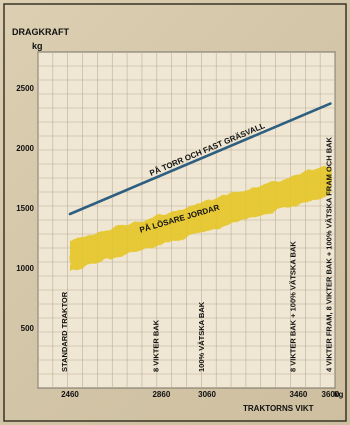 Image resolution: width=350 pixels, height=425 pixels. Describe the element at coordinates (25, 88) in the screenshot. I see `y-tick-label: 2500` at that location.